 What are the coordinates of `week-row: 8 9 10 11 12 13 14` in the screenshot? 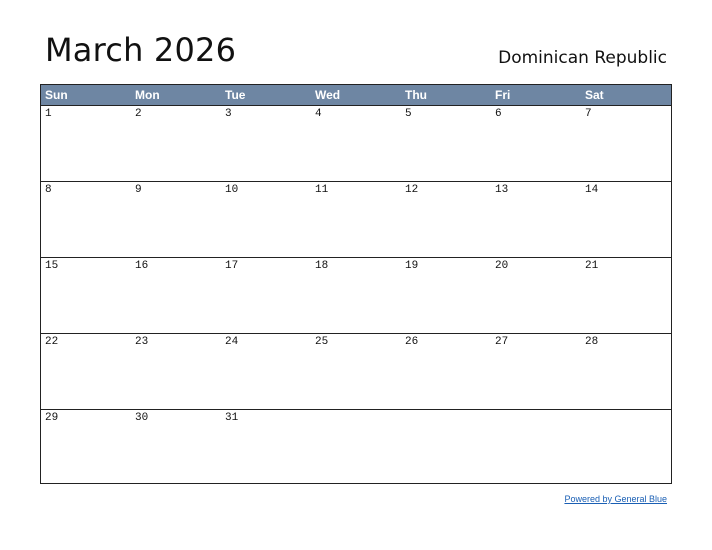 It's located at (356, 220).